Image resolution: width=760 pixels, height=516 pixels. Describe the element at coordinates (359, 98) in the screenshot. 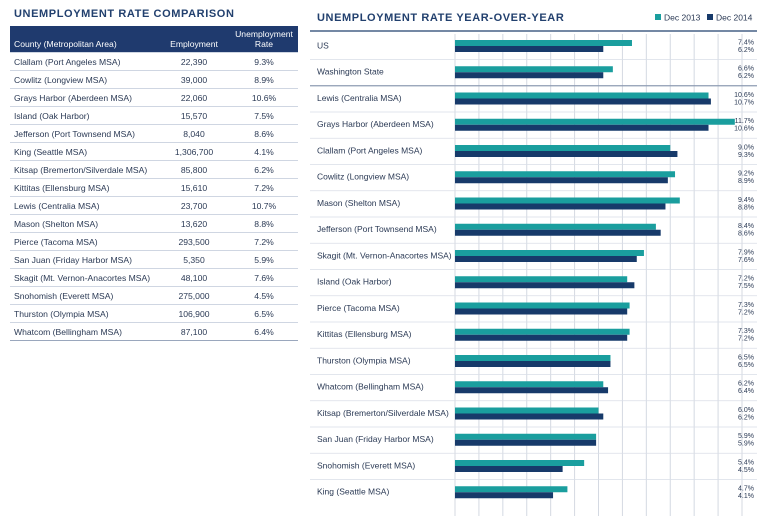

I see `category-label: Lewis (Centralia MSA)` at that location.